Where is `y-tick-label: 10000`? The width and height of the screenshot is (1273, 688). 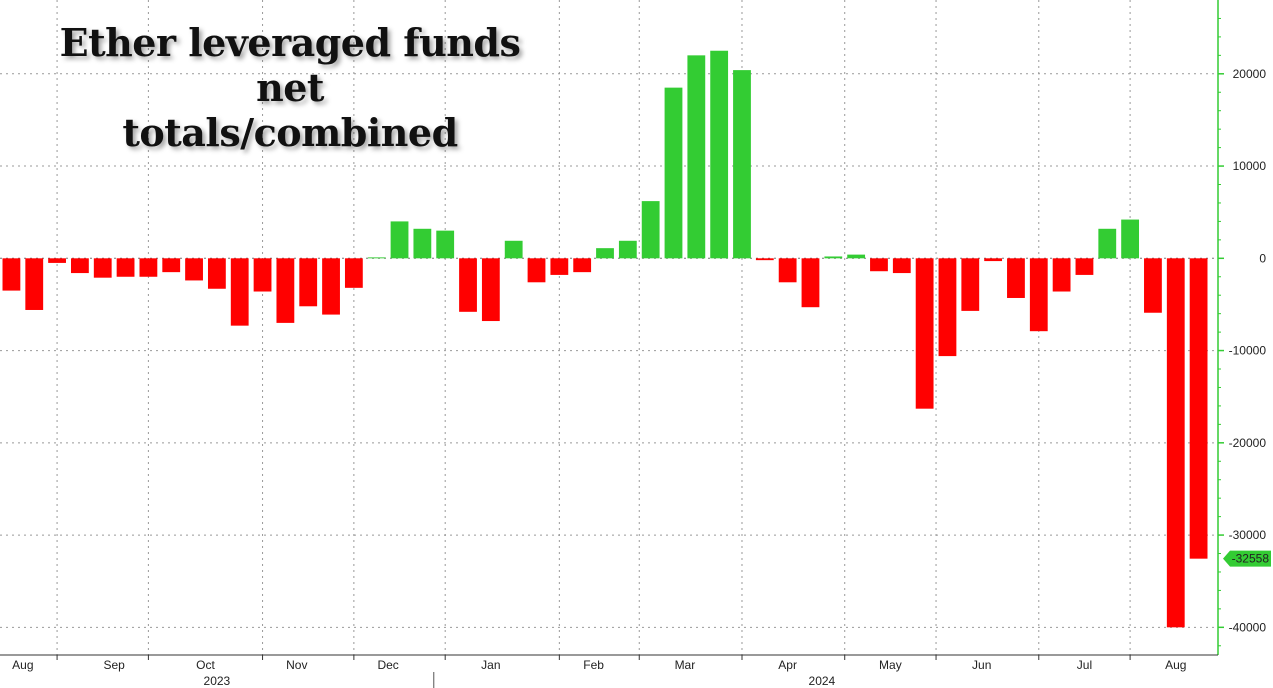 y-tick-label: 10000 is located at coordinates (1250, 166).